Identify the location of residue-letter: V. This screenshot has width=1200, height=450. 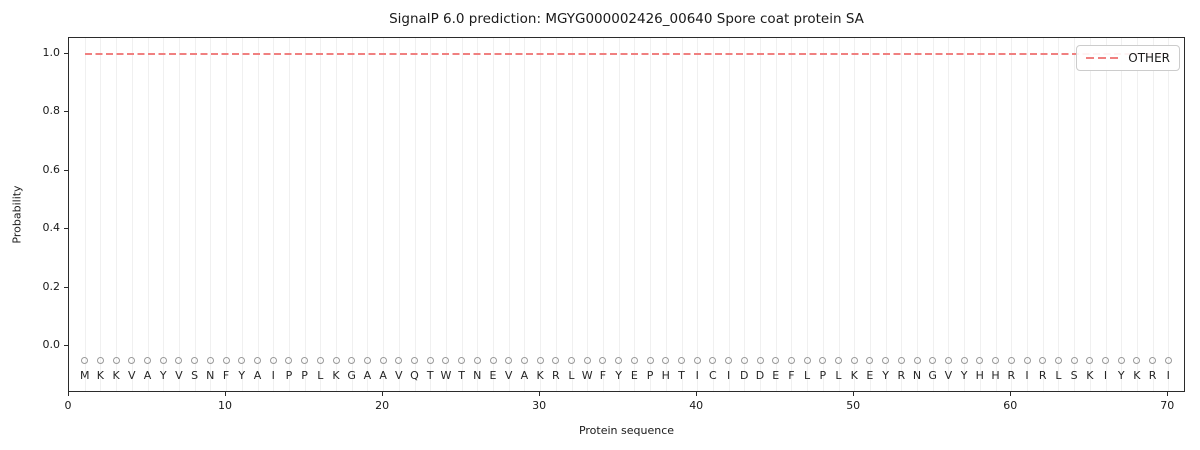
(132, 375).